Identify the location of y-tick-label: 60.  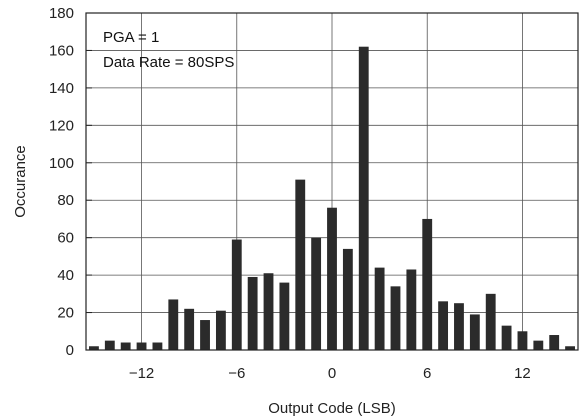
(65, 238).